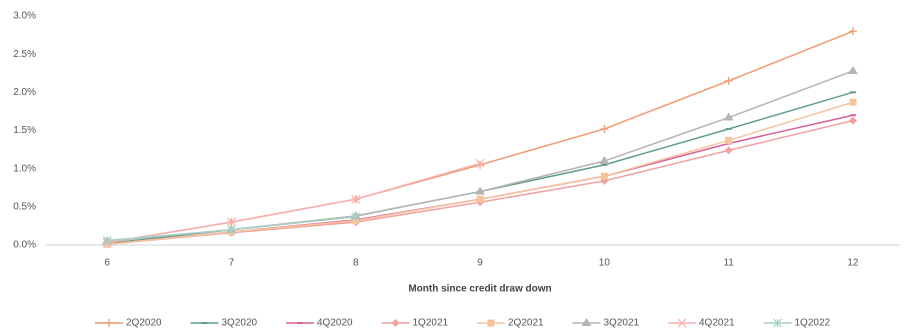 Image resolution: width=904 pixels, height=336 pixels. What do you see at coordinates (232, 263) in the screenshot?
I see `x-tick-label: 7` at bounding box center [232, 263].